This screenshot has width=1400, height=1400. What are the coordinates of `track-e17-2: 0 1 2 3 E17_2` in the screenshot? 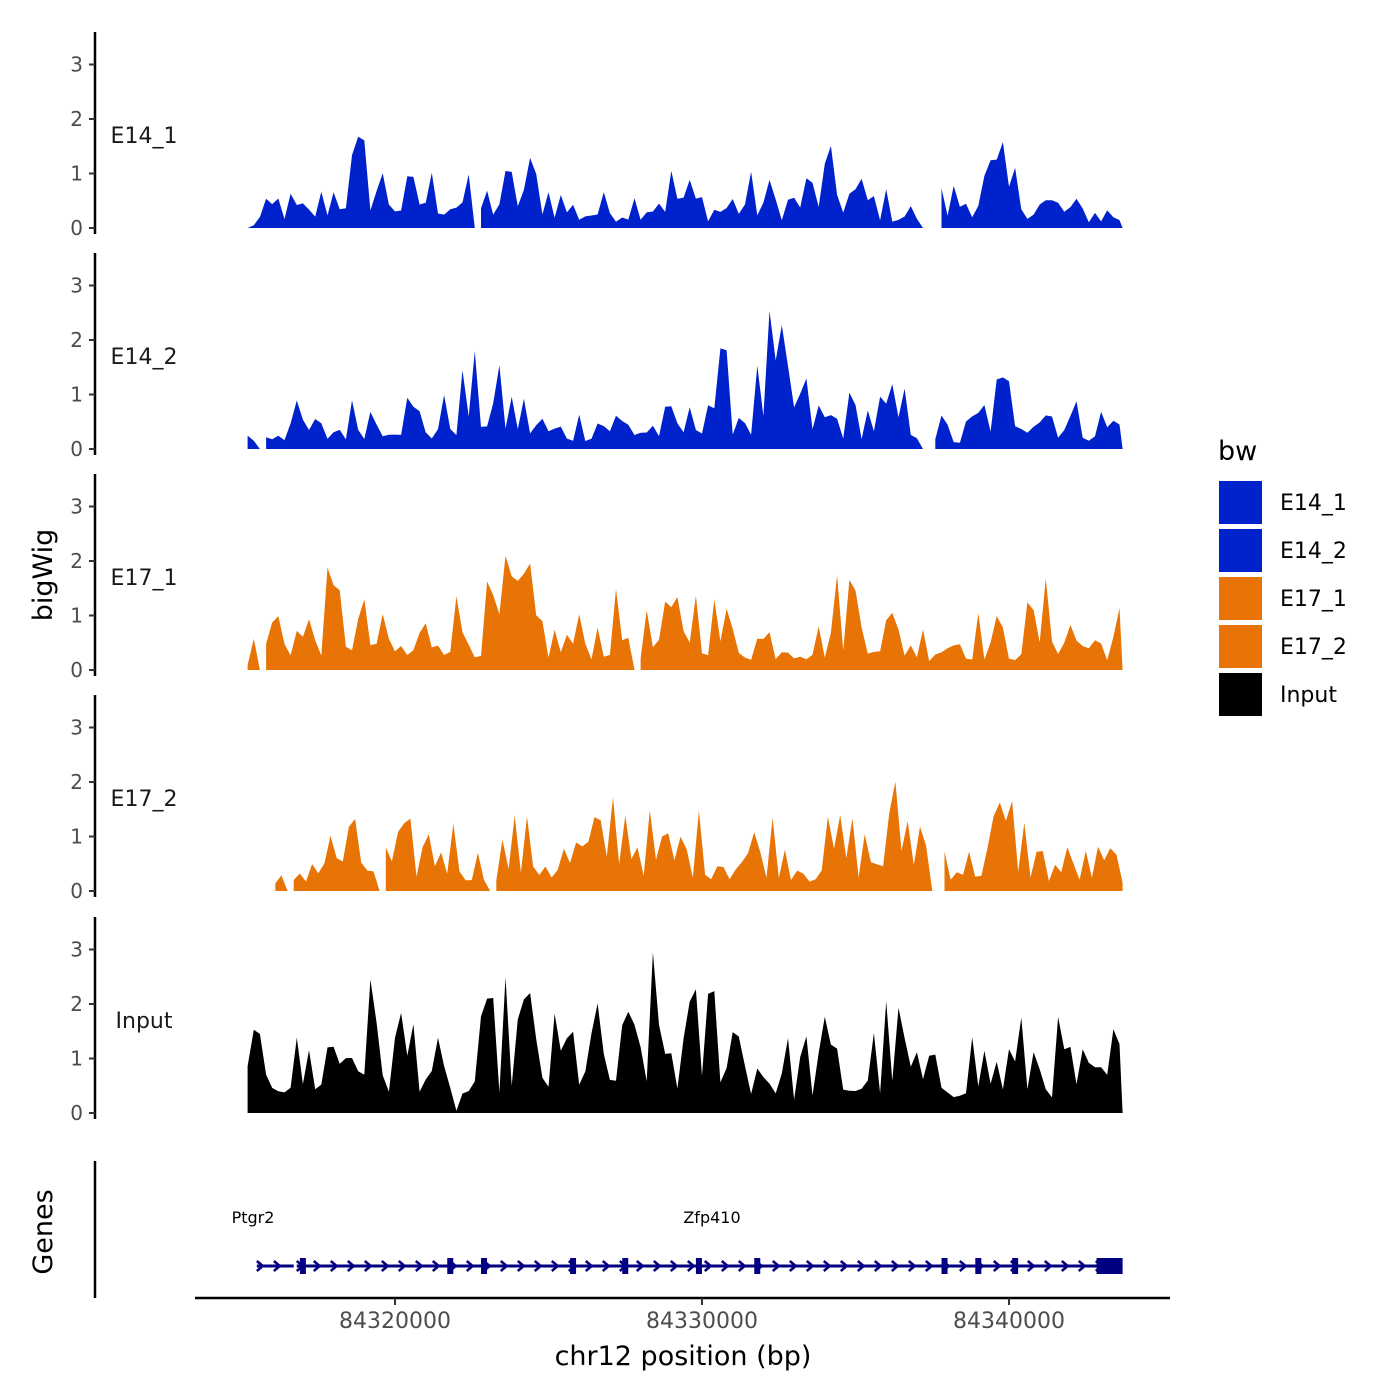 It's located at (596, 799).